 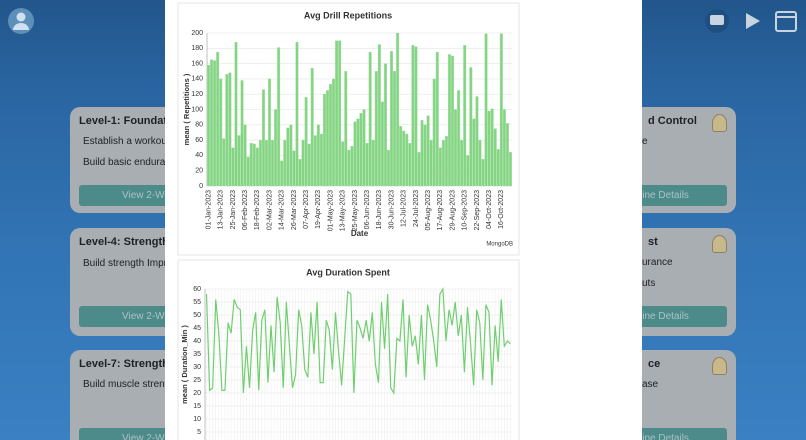 I want to click on top-bar, so click(x=402, y=21).